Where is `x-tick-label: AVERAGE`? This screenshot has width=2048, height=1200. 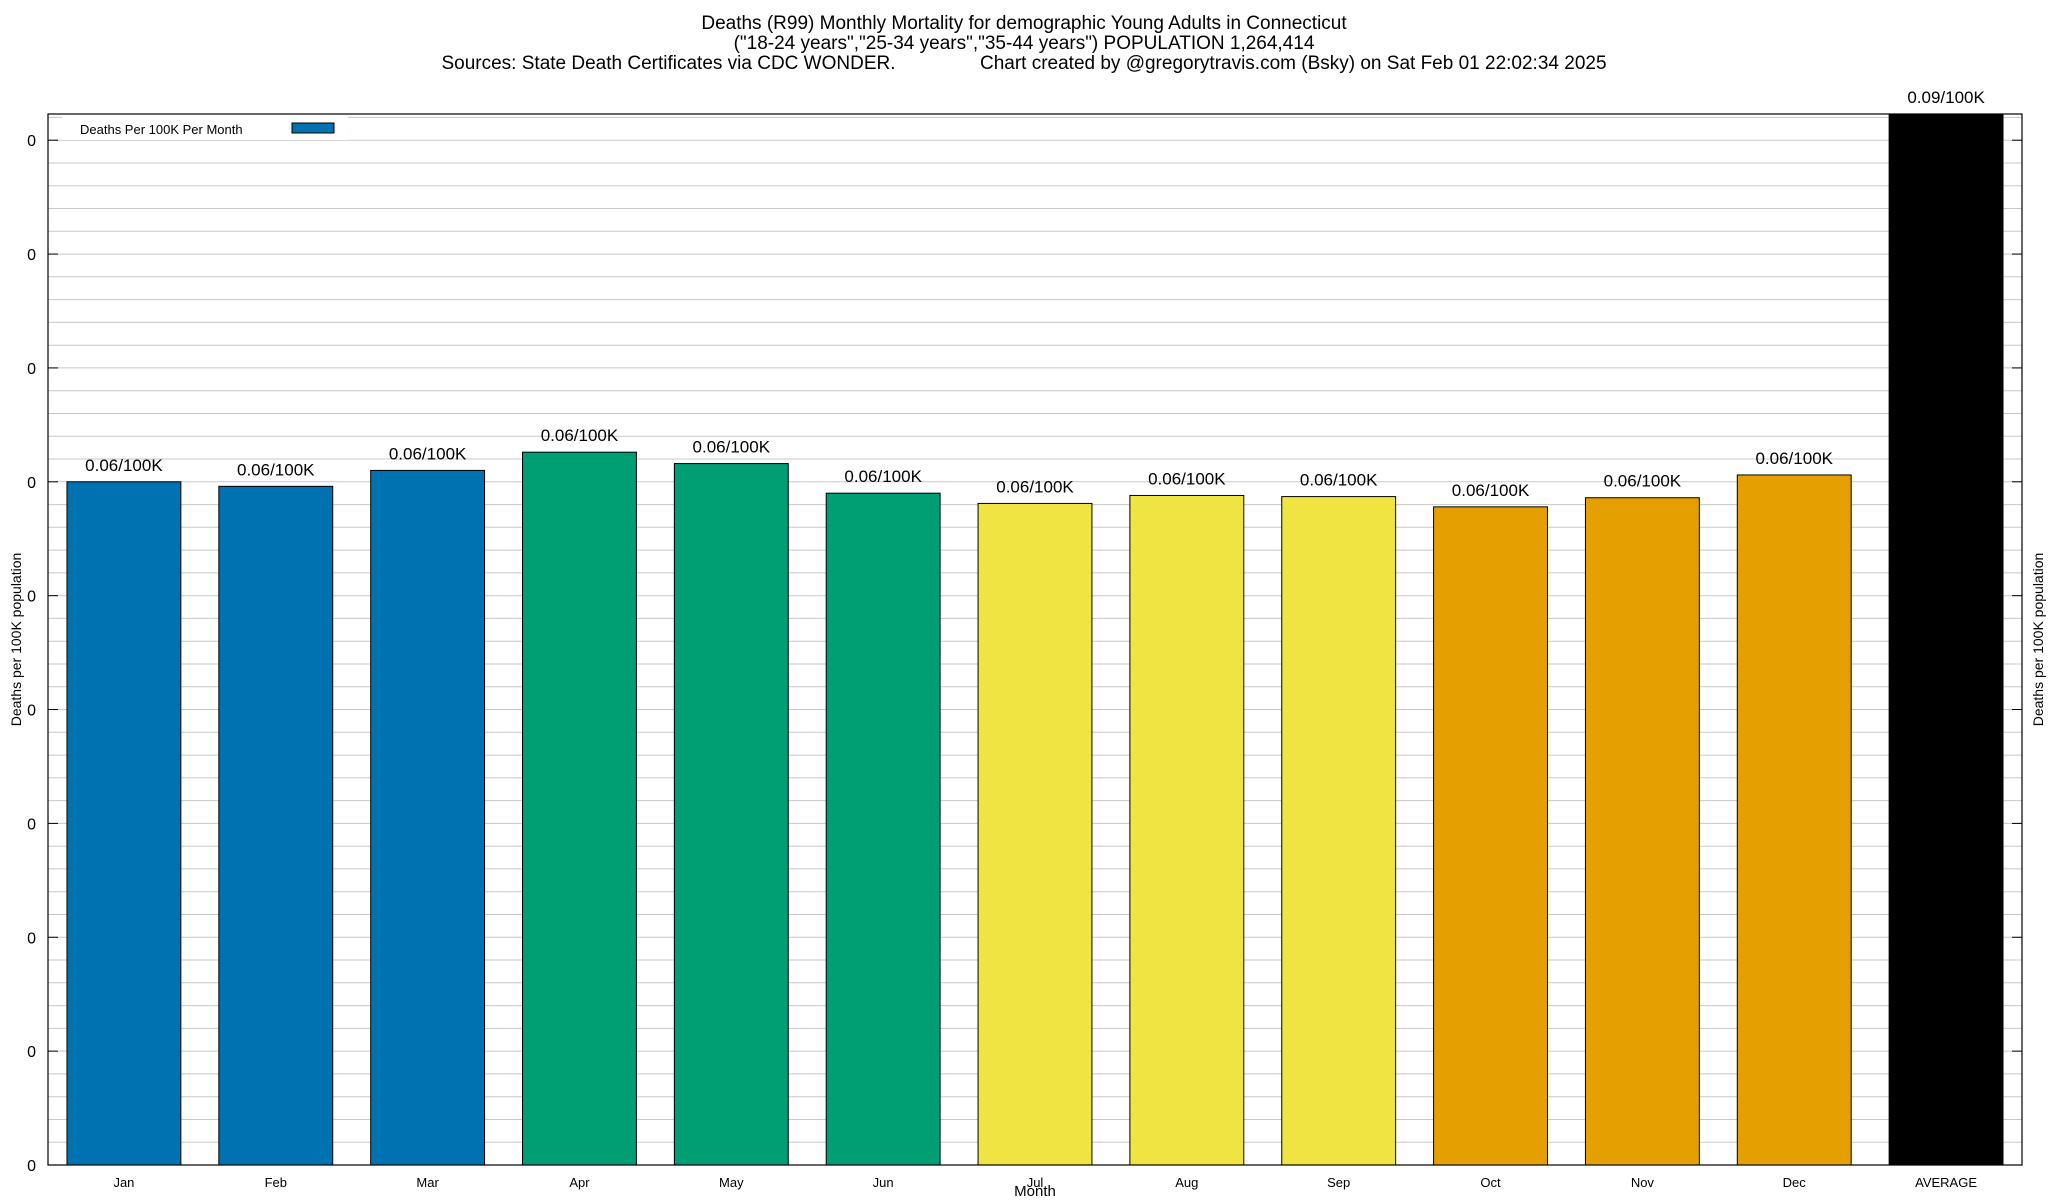
x-tick-label: AVERAGE is located at coordinates (1946, 1182).